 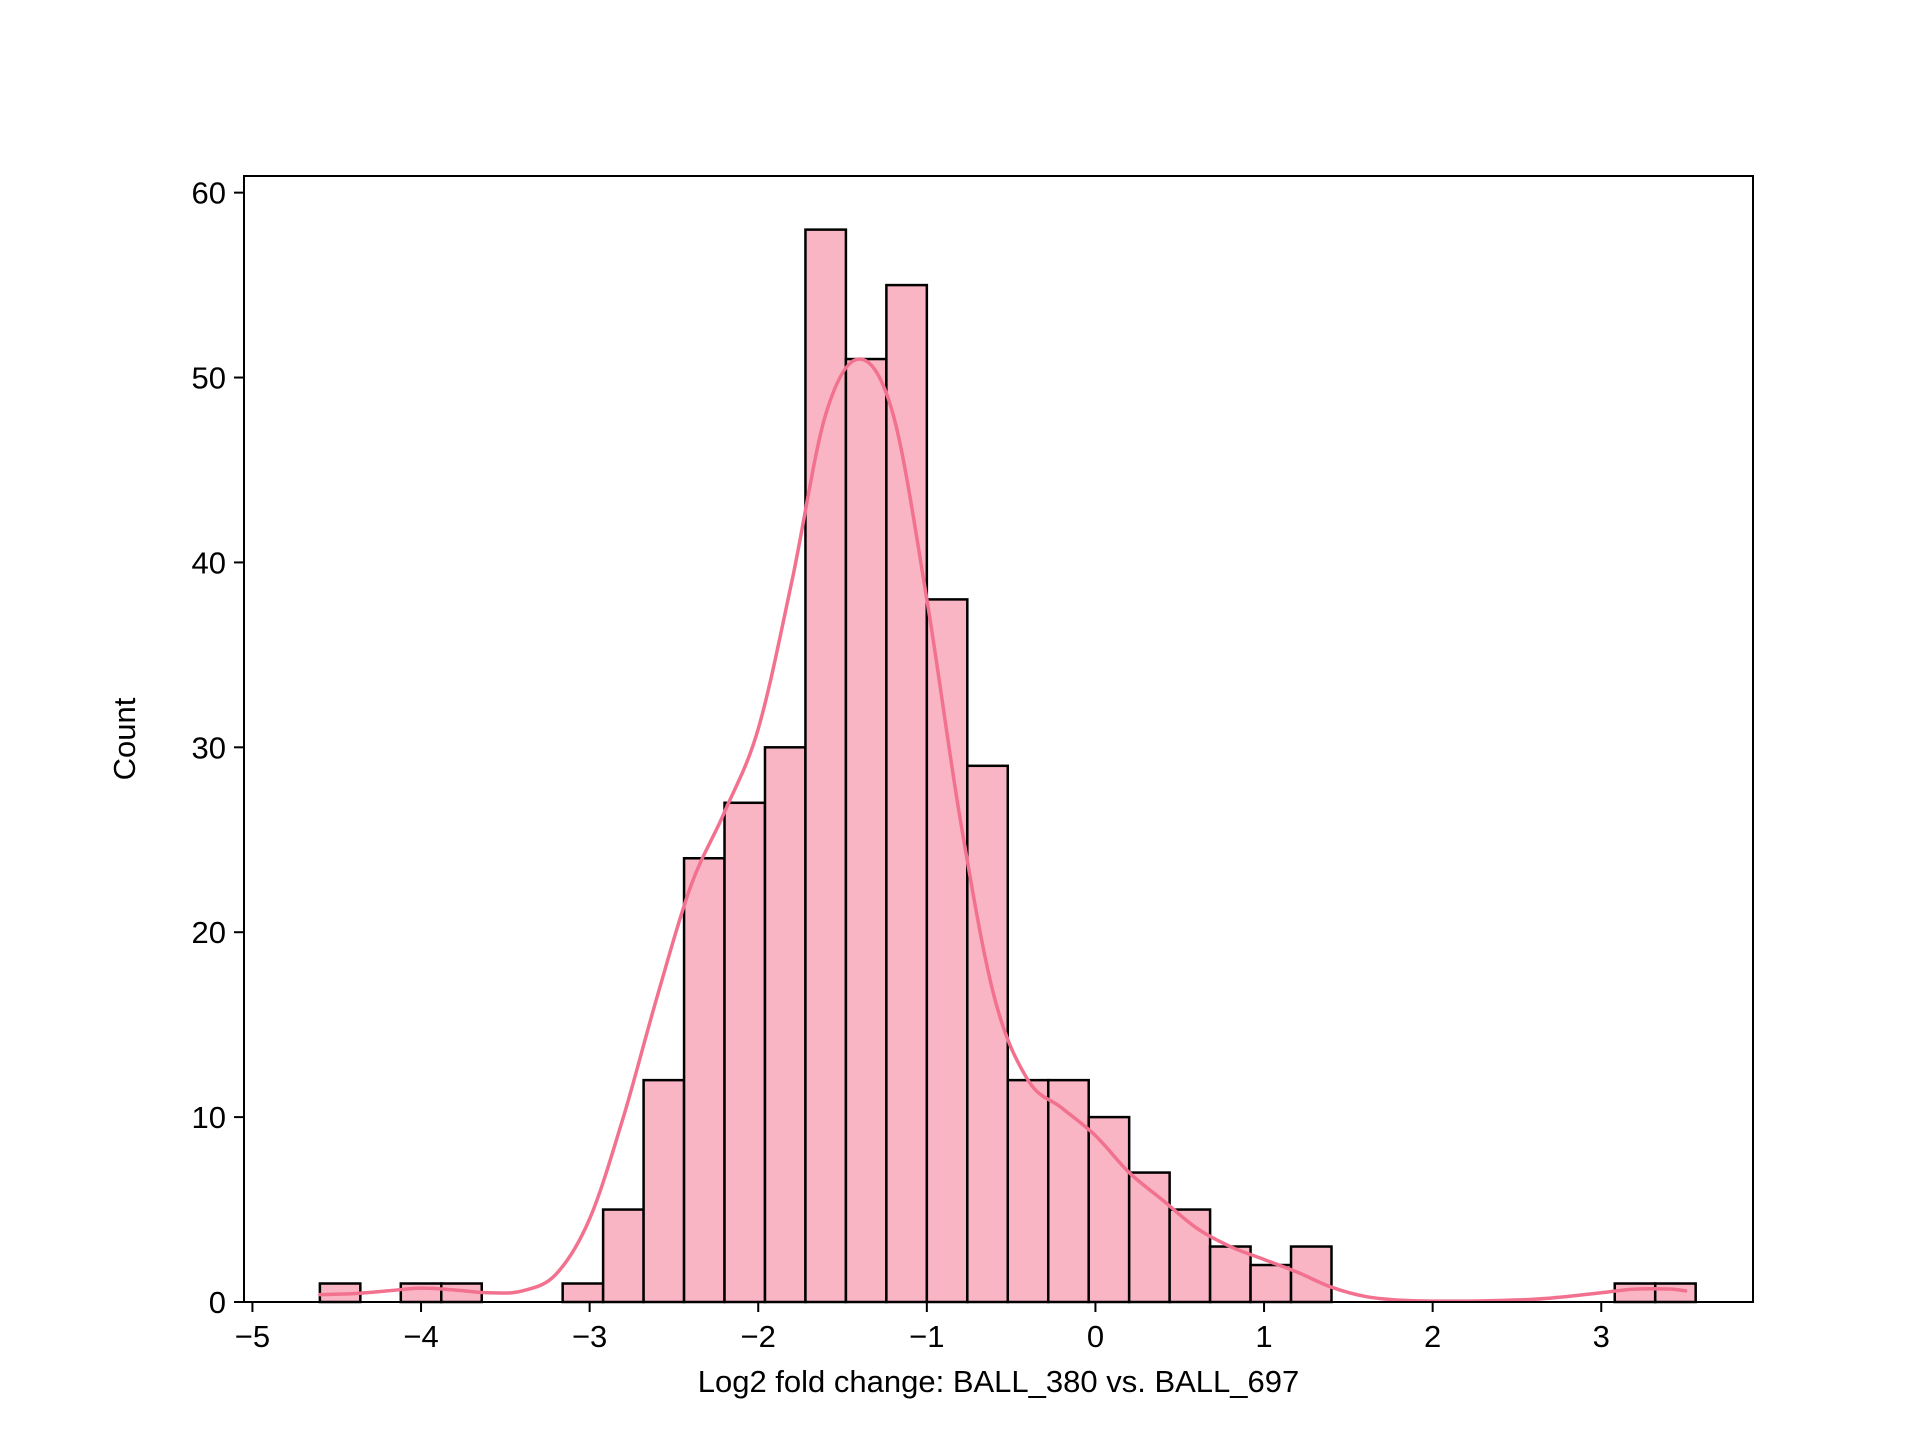 What do you see at coordinates (420, 1336) in the screenshot?
I see `x-tick-label: −4` at bounding box center [420, 1336].